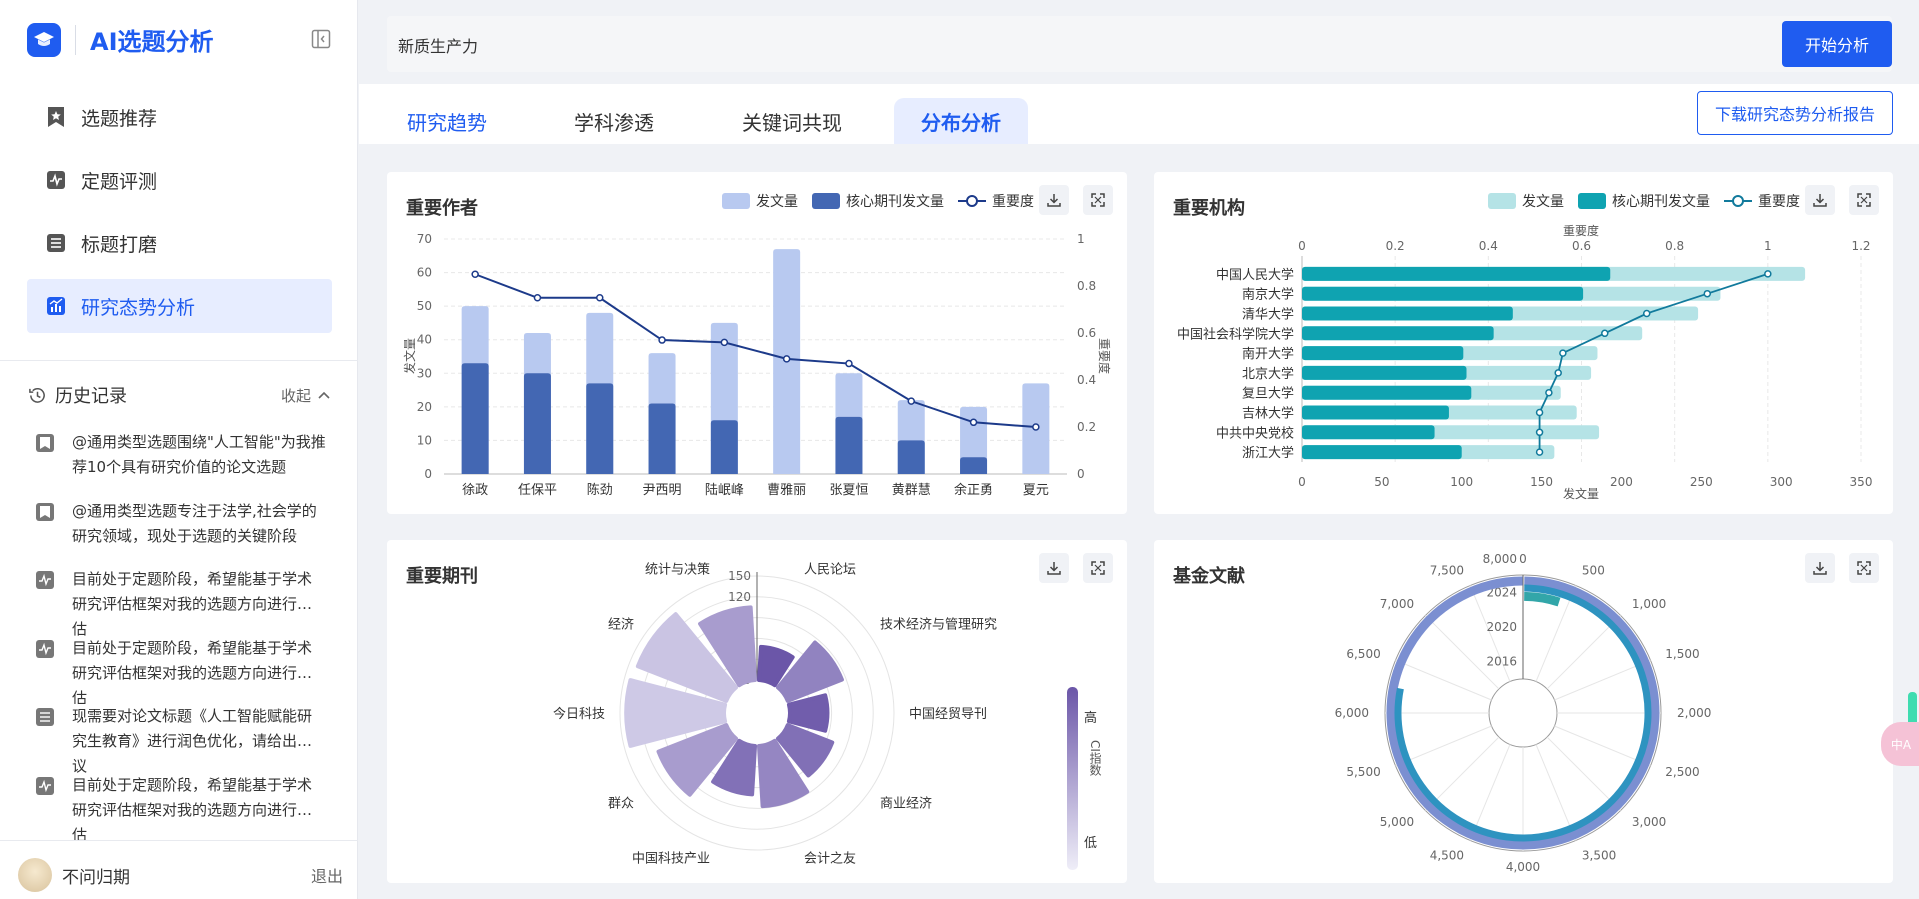  Describe the element at coordinates (424, 239) in the screenshot. I see `y-tick-label: 70` at that location.